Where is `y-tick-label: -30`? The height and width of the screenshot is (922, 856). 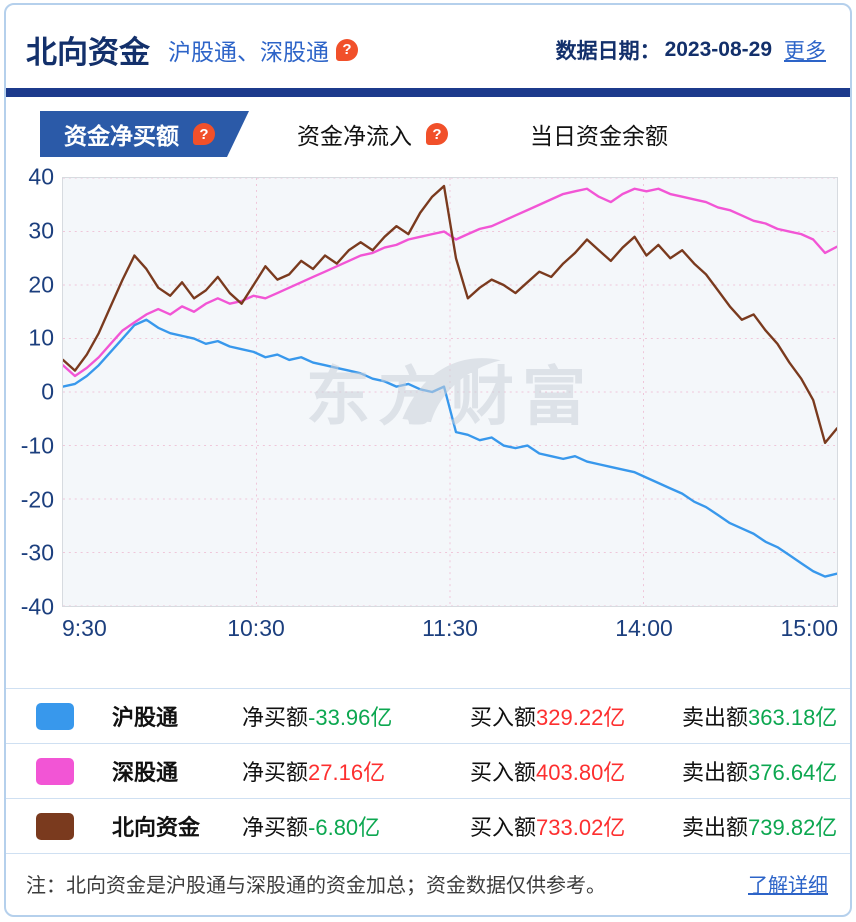 y-tick-label: -30 is located at coordinates (37, 552).